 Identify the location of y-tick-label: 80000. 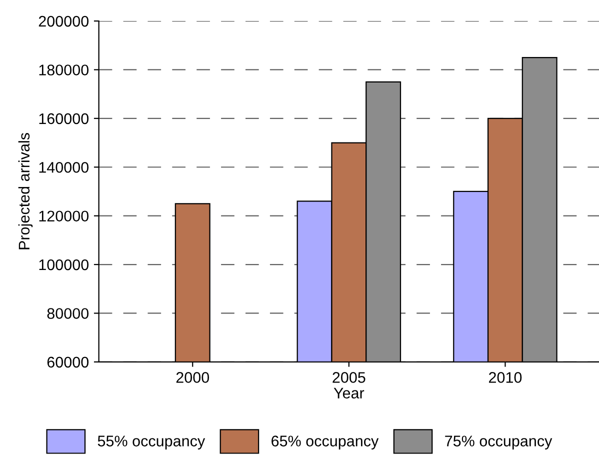
(68, 313).